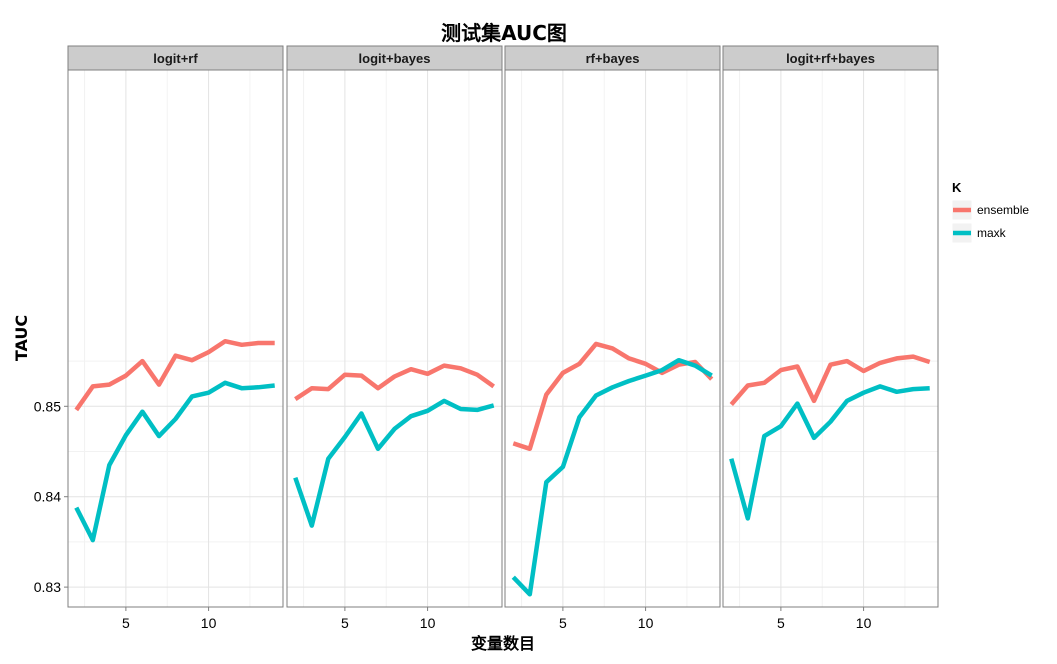 The width and height of the screenshot is (1057, 664). I want to click on y-tick-label: 0.85, so click(47, 406).